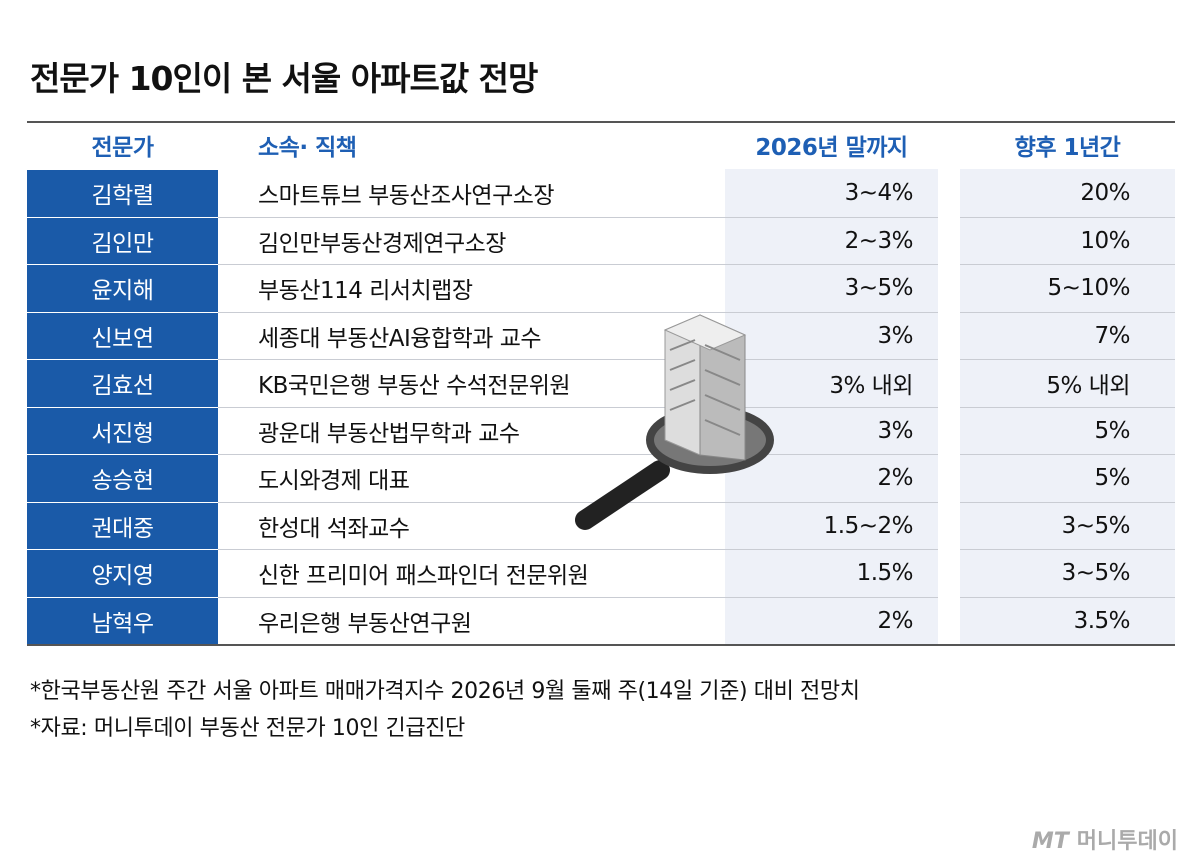  Describe the element at coordinates (471, 478) in the screenshot. I see `affiliation: 도시와경제 대표` at that location.